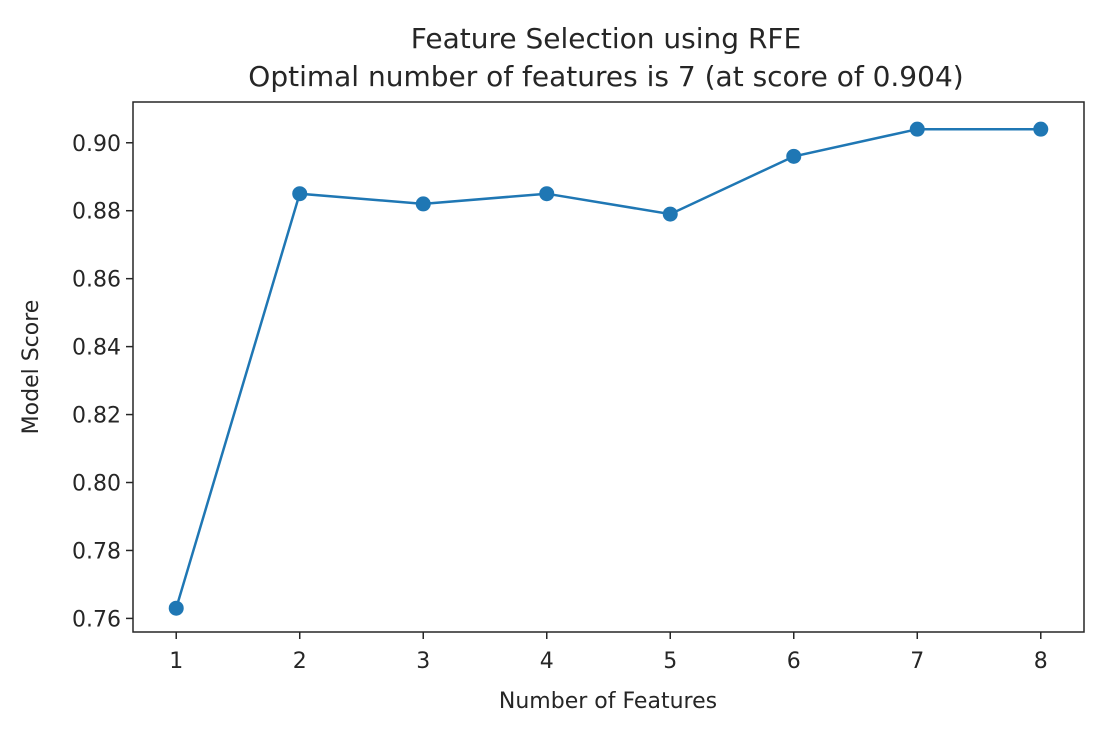 This screenshot has width=1112, height=748. Describe the element at coordinates (96, 280) in the screenshot. I see `y-tick-label: 0.86` at that location.